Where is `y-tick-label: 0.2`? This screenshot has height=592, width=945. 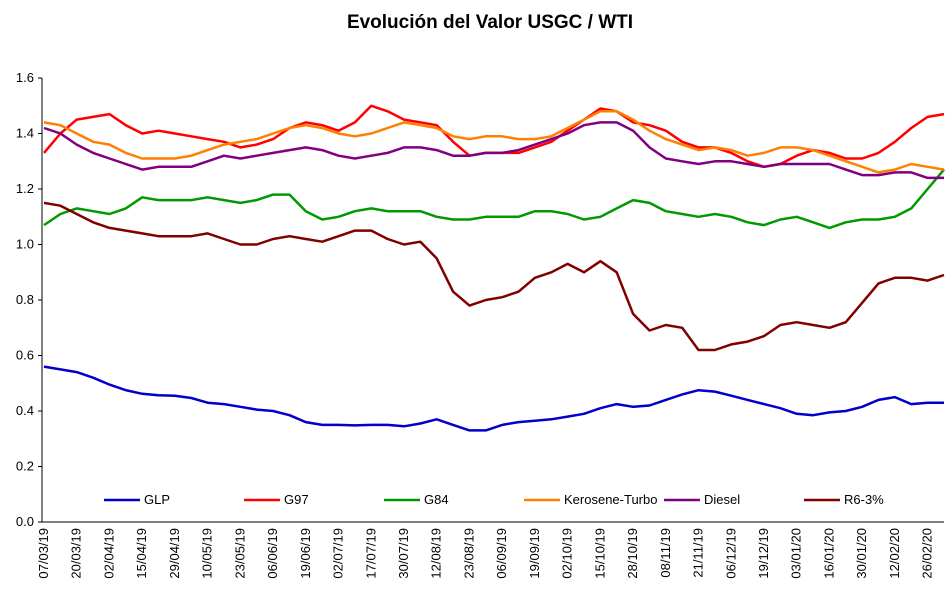
y-tick-label: 0.2 is located at coordinates (25, 466).